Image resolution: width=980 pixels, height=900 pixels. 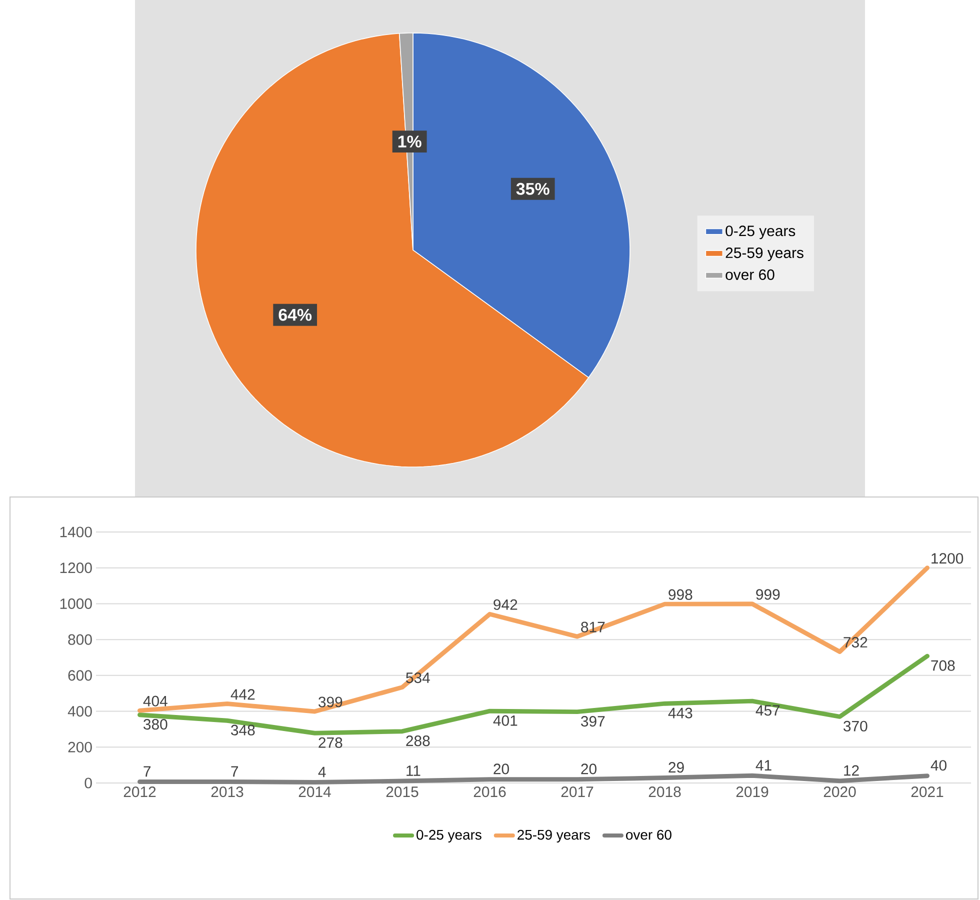 What do you see at coordinates (242, 694) in the screenshot?
I see `data-label: 442` at bounding box center [242, 694].